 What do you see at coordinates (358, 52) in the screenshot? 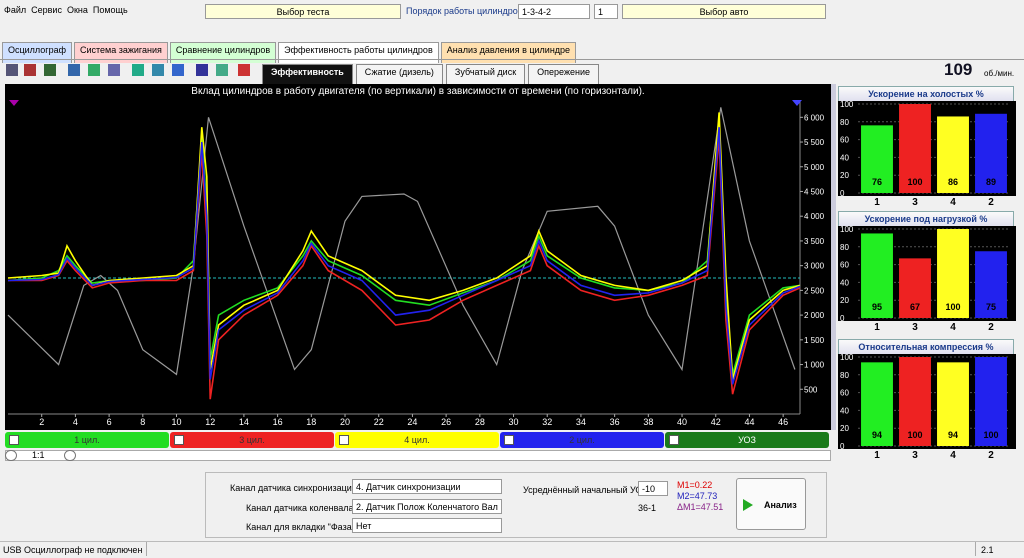
I see `tab: Эффективность работы цилиндров` at bounding box center [358, 52].